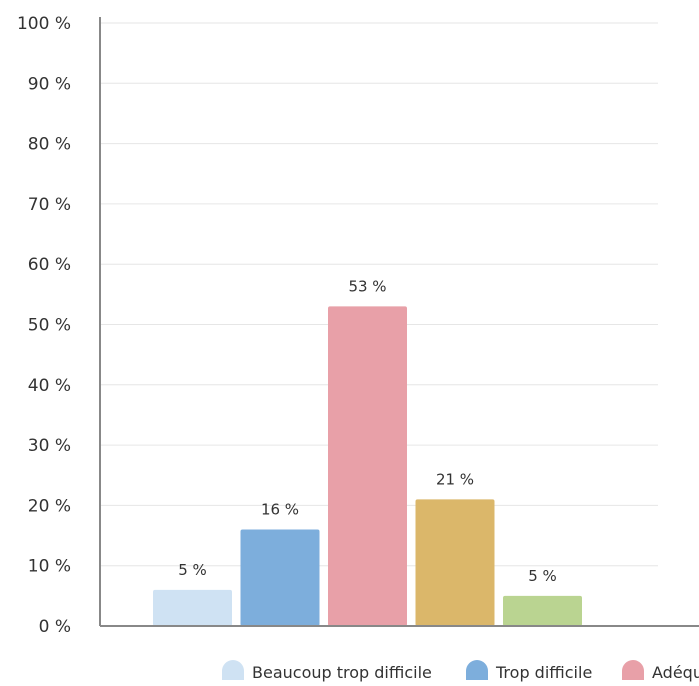  What do you see at coordinates (367, 286) in the screenshot?
I see `data-label: 53 %` at bounding box center [367, 286].